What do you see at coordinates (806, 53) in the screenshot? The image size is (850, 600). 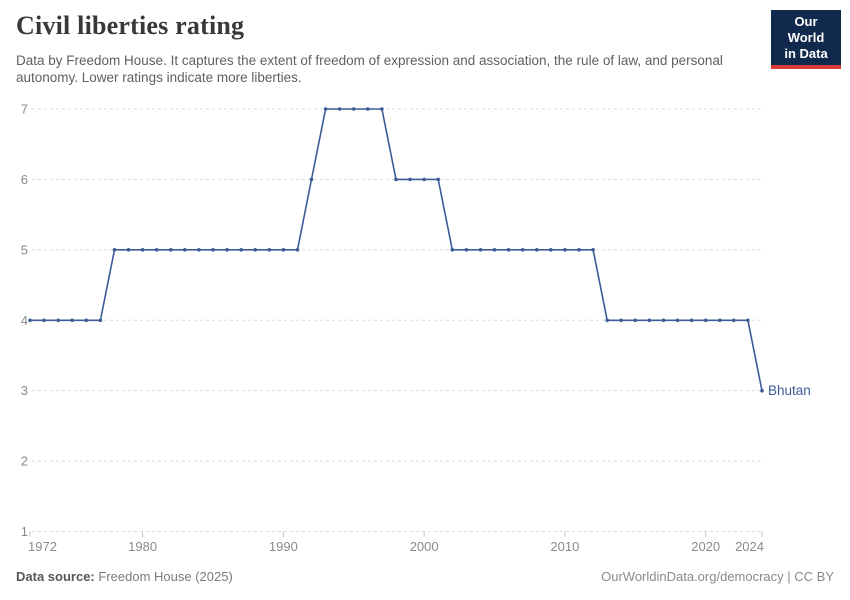 I see `owid-logo-line2: in Data` at bounding box center [806, 53].